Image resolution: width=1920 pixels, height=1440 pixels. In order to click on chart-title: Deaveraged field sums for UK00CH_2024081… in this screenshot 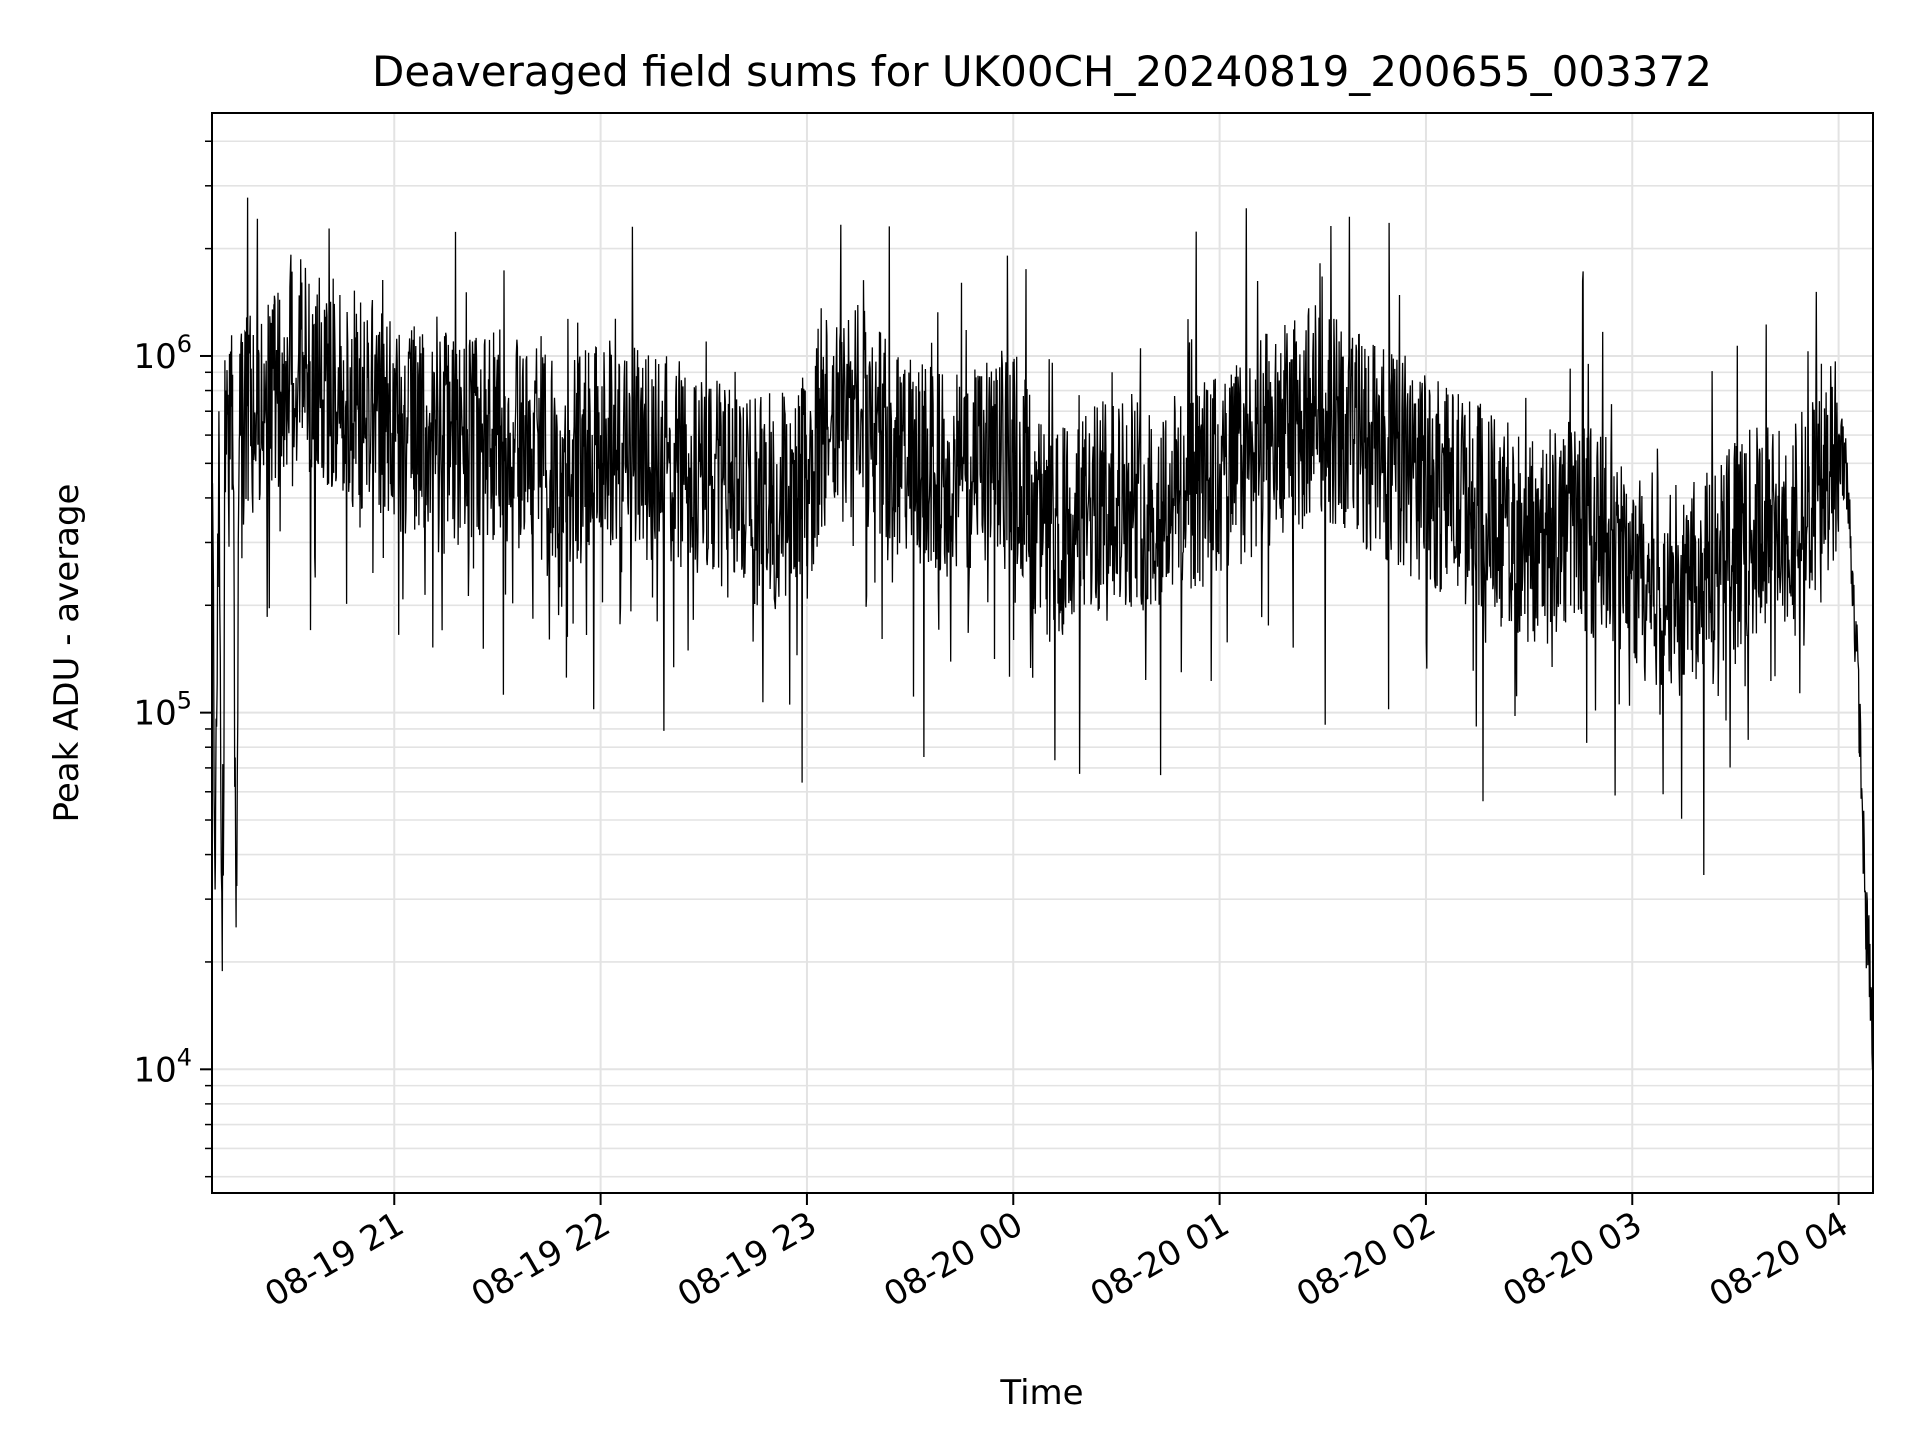, I will do `click(1042, 71)`.